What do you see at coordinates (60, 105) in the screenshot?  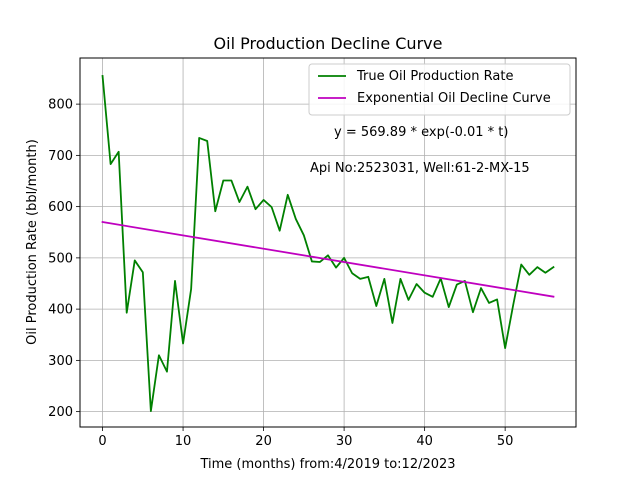 I see `y-tick-label: 800` at bounding box center [60, 105].